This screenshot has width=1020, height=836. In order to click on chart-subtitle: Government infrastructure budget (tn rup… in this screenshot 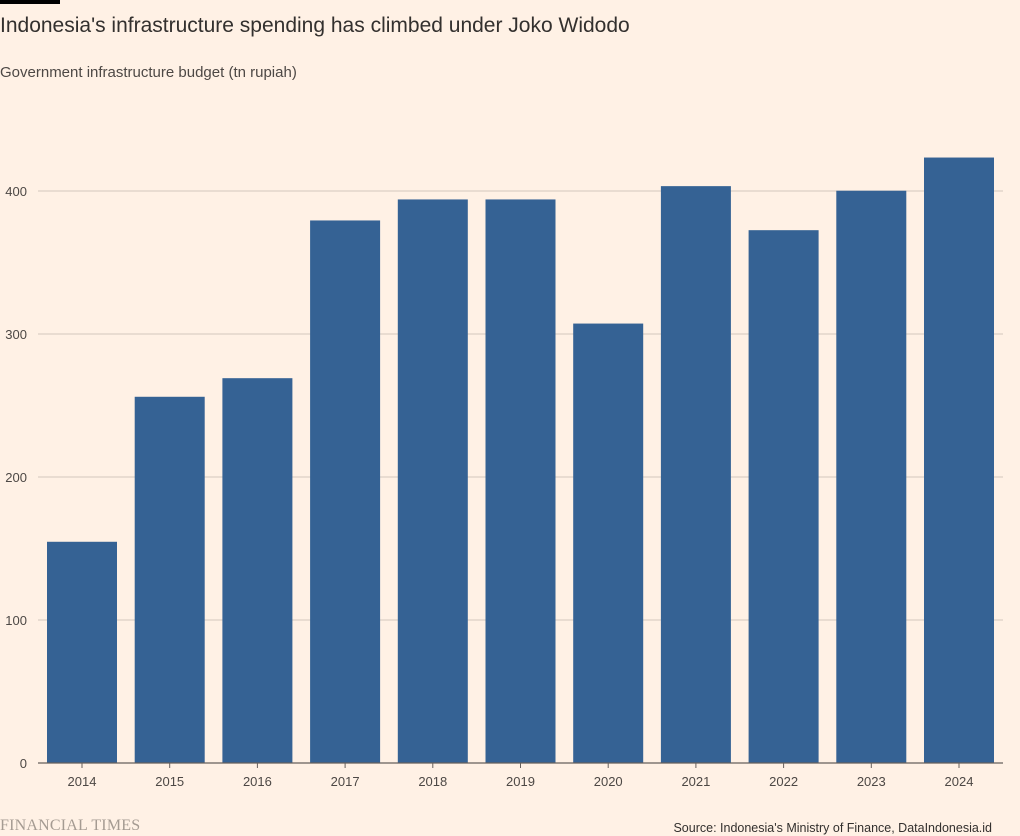, I will do `click(148, 72)`.